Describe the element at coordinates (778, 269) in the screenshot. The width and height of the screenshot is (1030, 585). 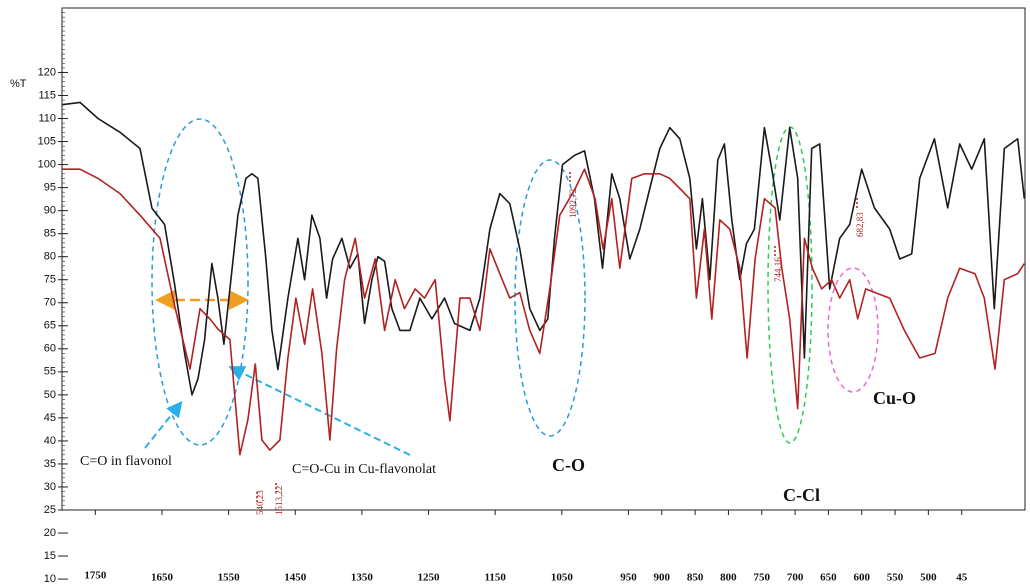
I see `peak-label: 744,16` at that location.